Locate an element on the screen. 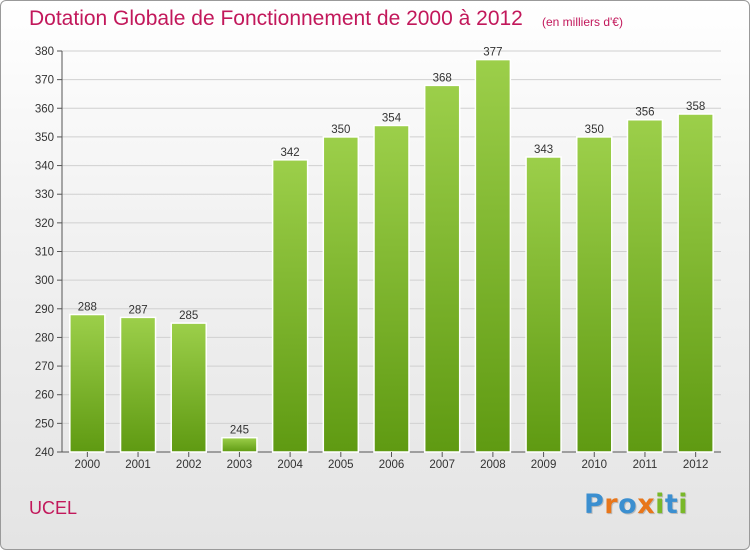 This screenshot has height=550, width=750. logo-letter: P is located at coordinates (594, 504).